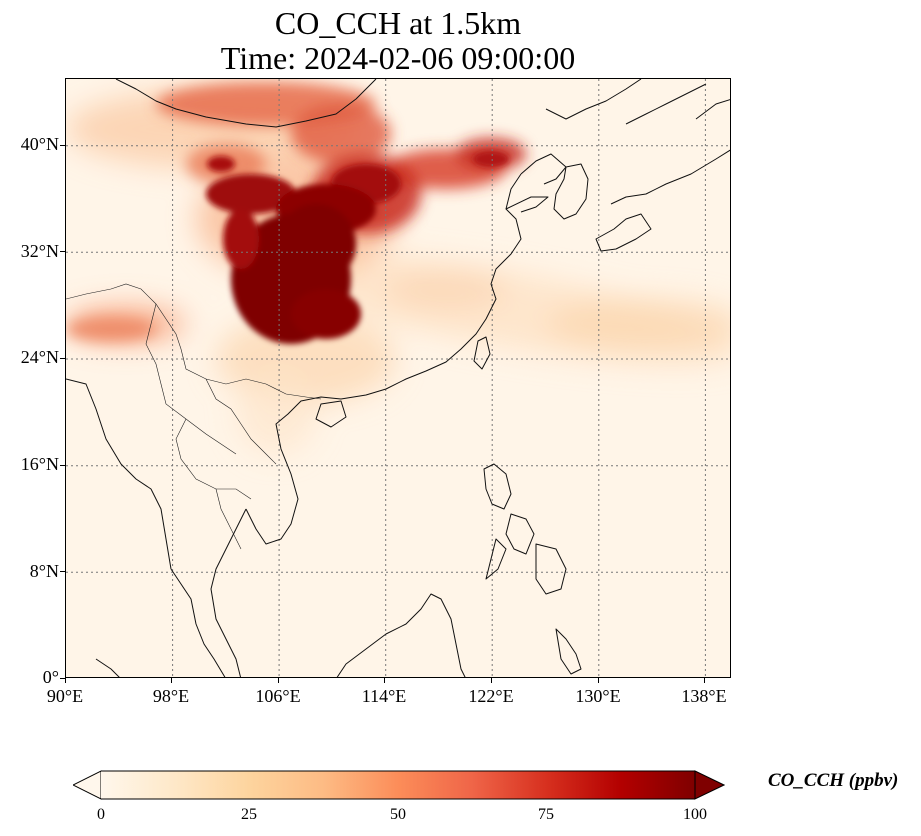 Image resolution: width=921 pixels, height=836 pixels. What do you see at coordinates (833, 780) in the screenshot?
I see `colorbar-label: CO_CCH (ppbv)` at bounding box center [833, 780].